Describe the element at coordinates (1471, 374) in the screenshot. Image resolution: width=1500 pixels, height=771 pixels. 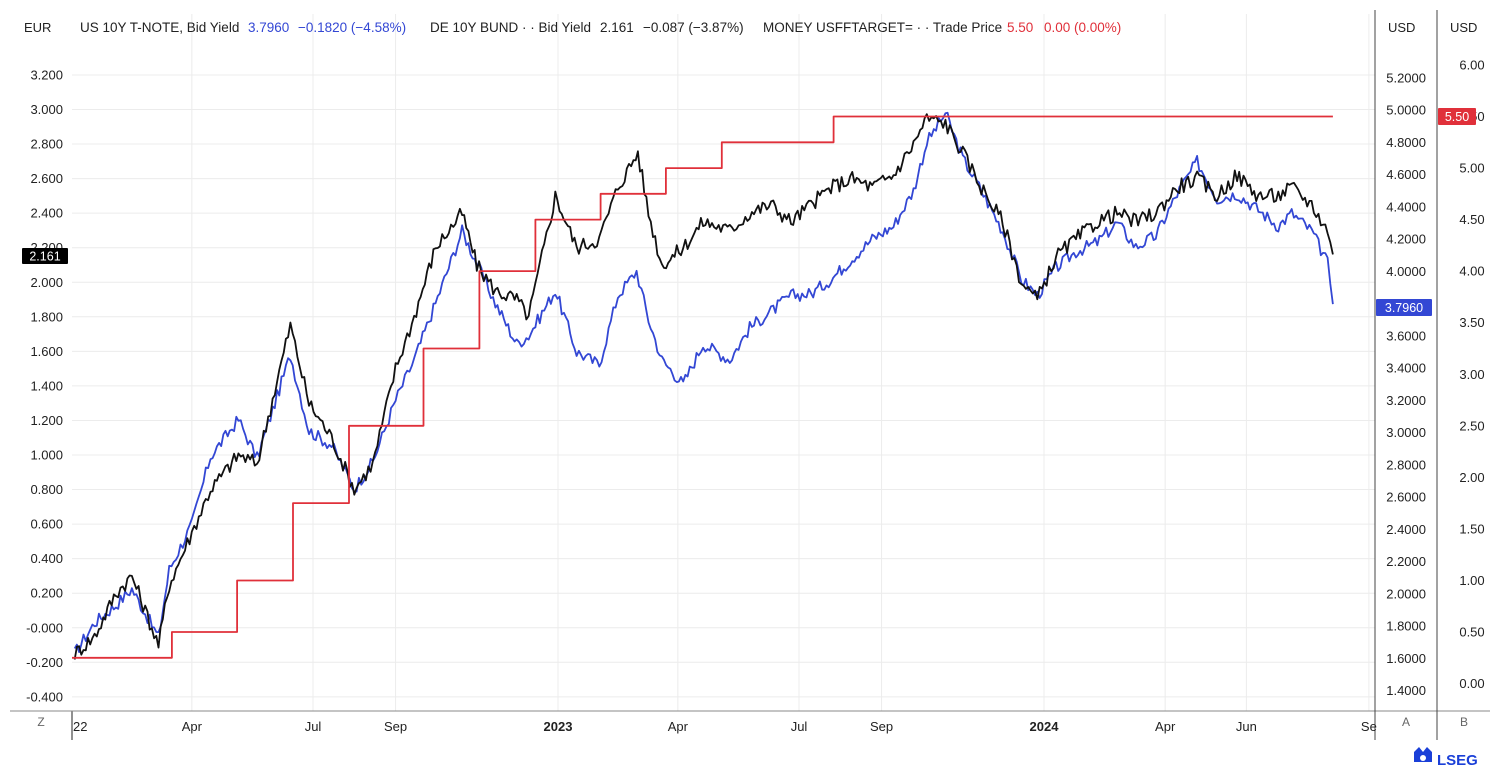
I see `right2-tick-label: 3.00` at that location.